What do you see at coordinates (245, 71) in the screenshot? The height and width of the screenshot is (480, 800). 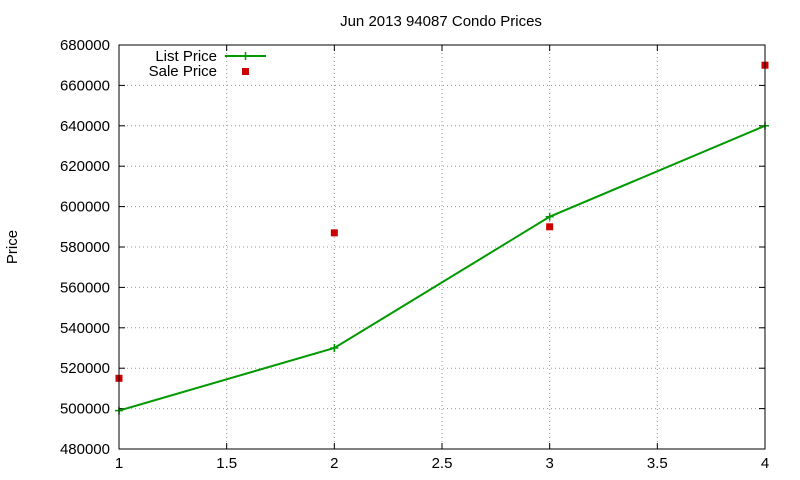 I see `legend-sample-sale-price` at bounding box center [245, 71].